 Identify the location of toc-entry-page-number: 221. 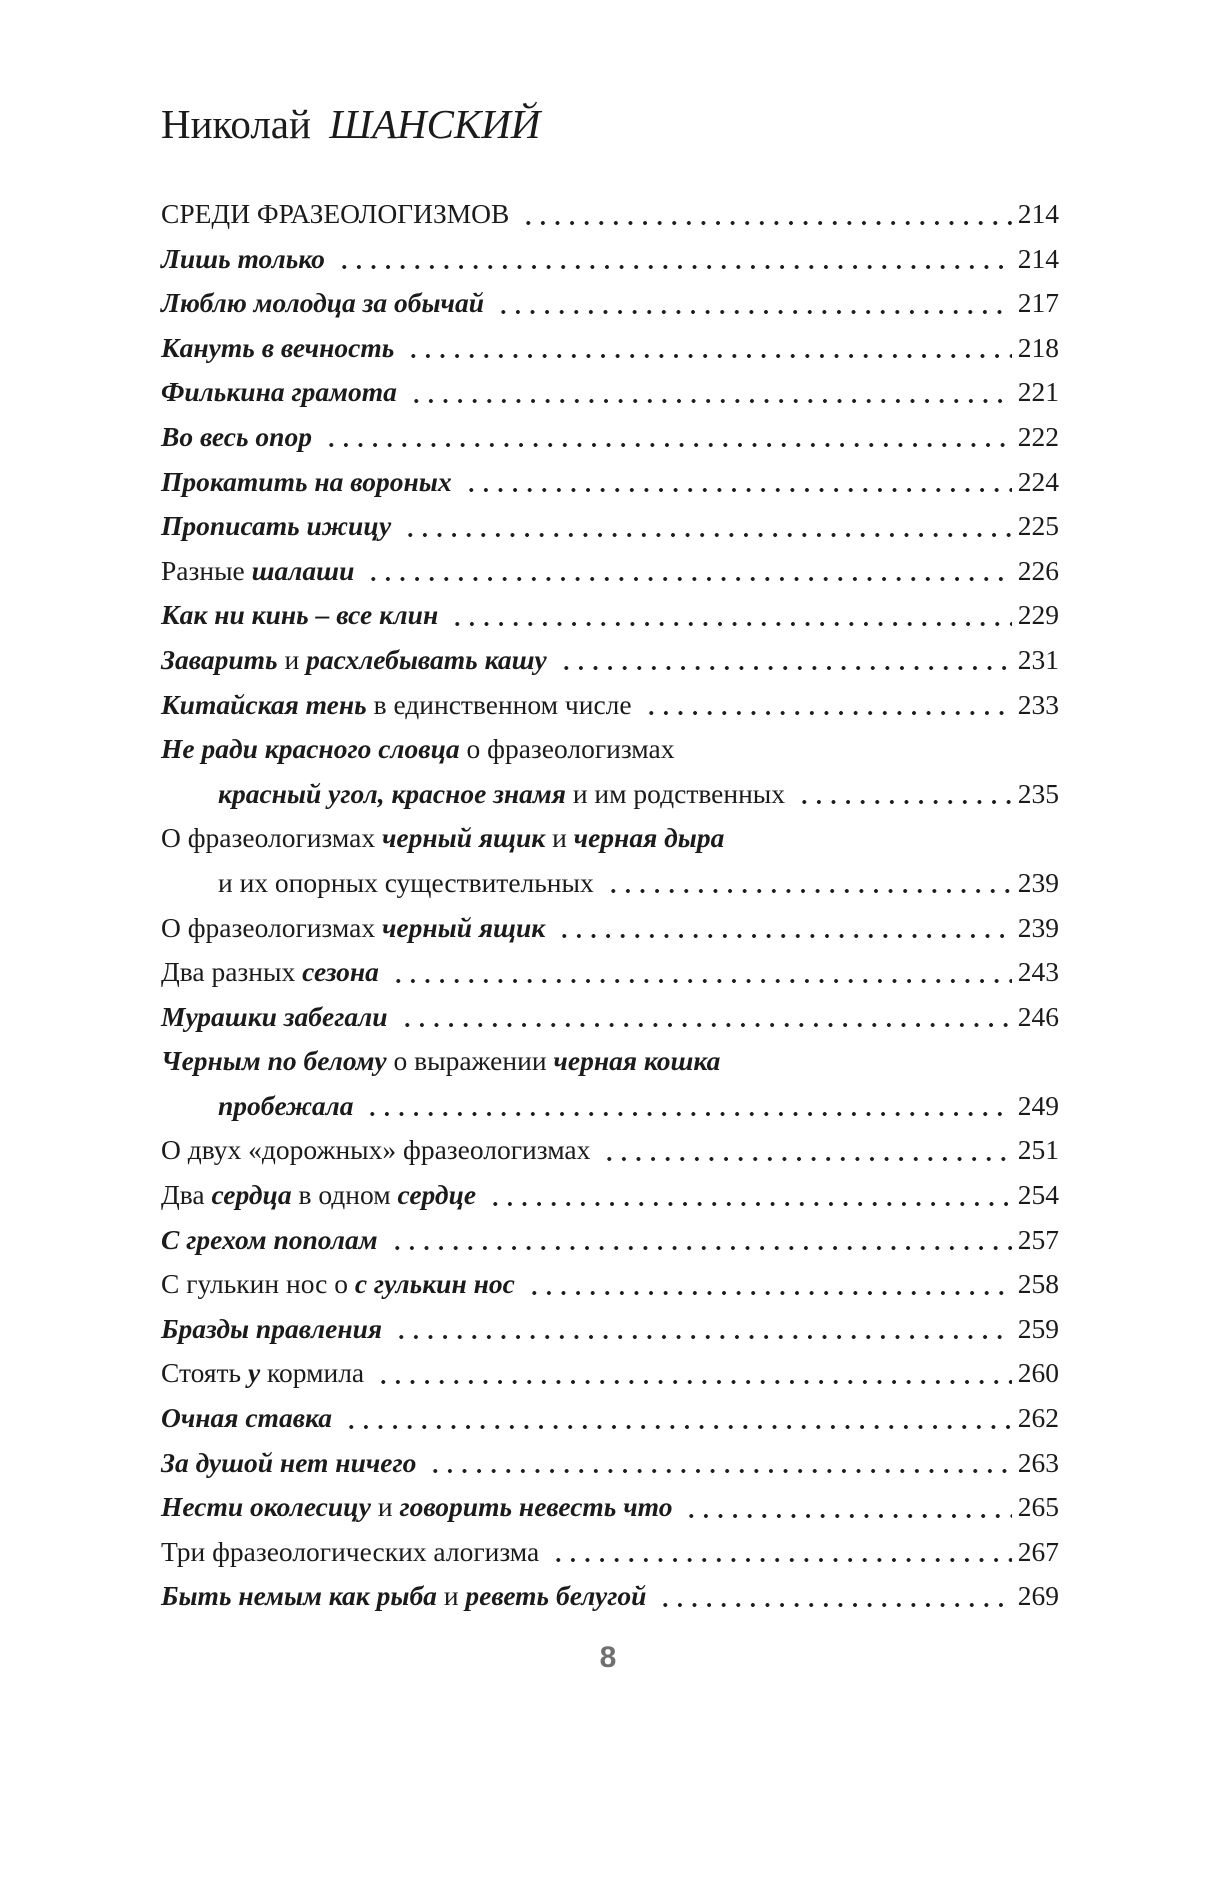
(1038, 392).